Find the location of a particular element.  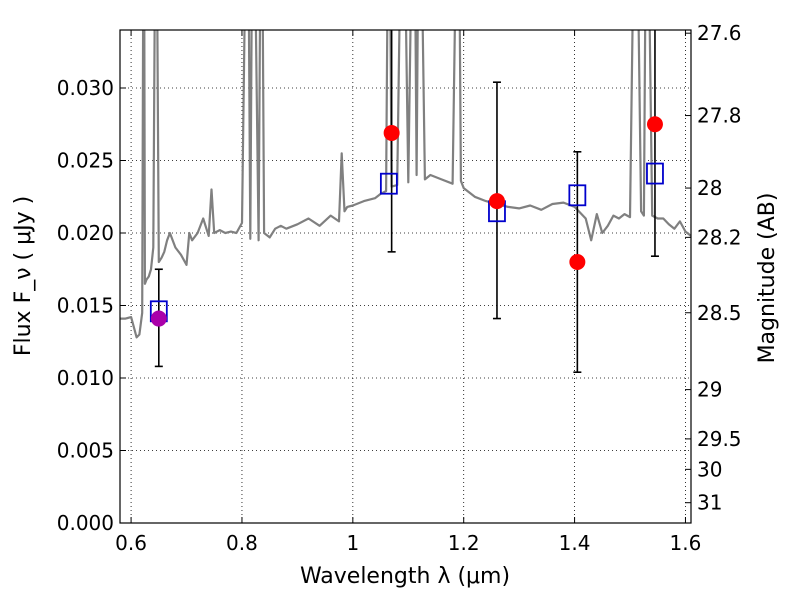

y2-tick-label: 28.2 is located at coordinates (719, 237).